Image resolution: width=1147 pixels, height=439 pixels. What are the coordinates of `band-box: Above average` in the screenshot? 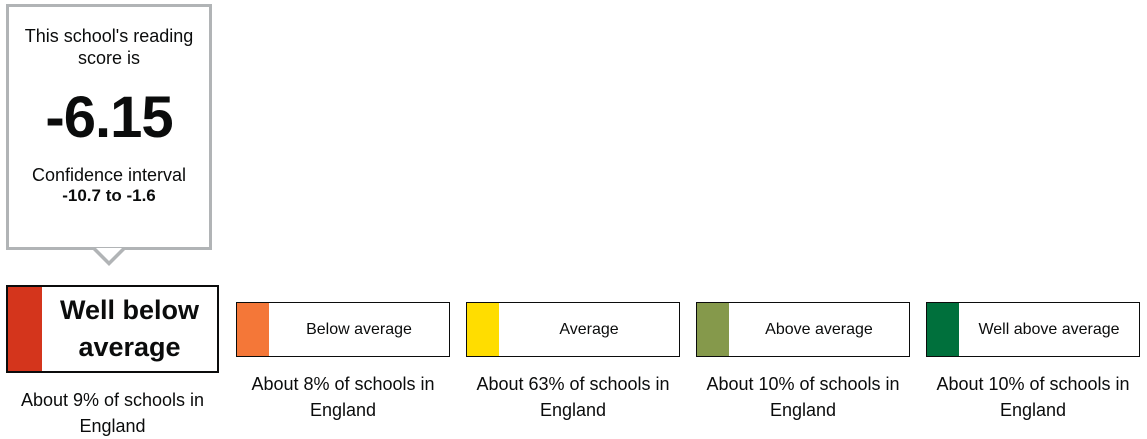 It's located at (803, 329).